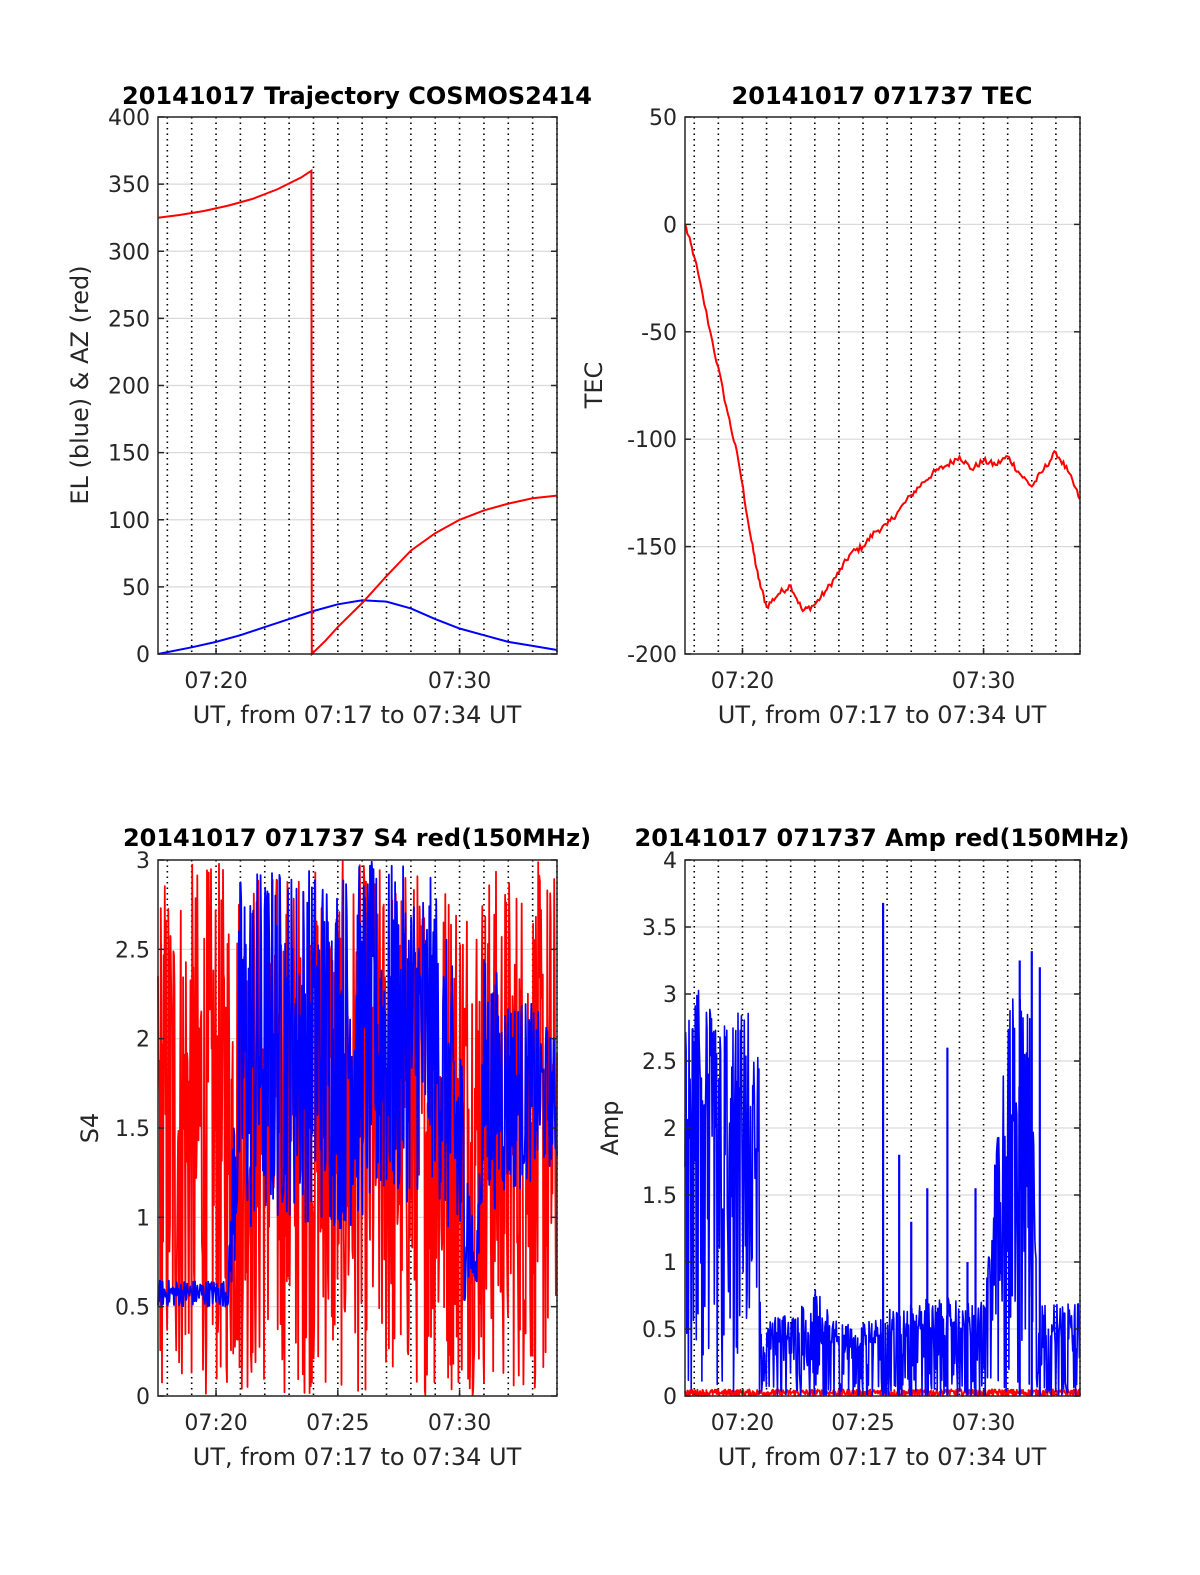  Describe the element at coordinates (882, 96) in the screenshot. I see `tec-title: 20141017 071737 TEC` at that location.